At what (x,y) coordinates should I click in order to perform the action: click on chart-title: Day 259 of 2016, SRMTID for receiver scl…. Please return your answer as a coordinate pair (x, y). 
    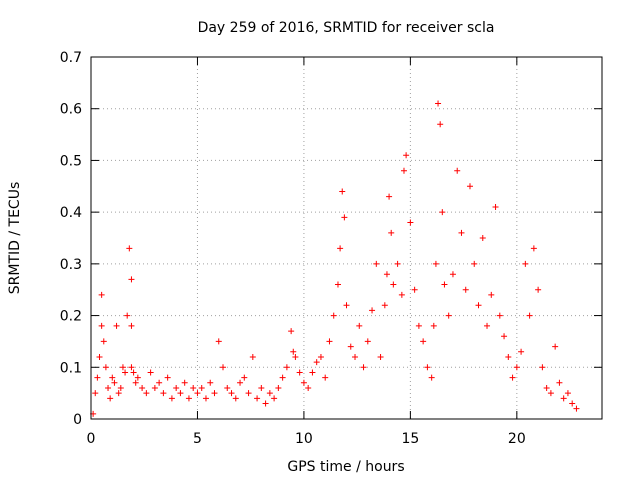
    Looking at the image, I should click on (346, 28).